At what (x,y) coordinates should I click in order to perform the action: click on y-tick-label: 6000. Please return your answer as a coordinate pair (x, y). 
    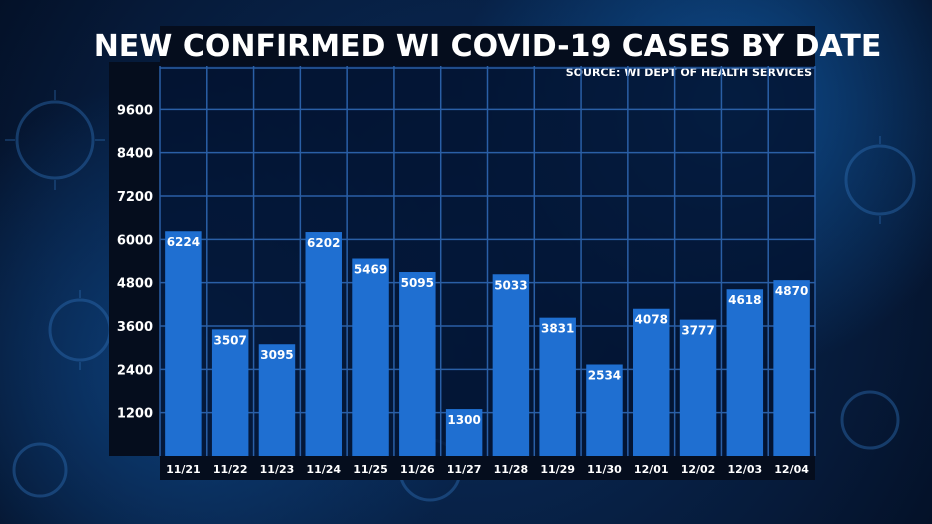
    Looking at the image, I should click on (135, 240).